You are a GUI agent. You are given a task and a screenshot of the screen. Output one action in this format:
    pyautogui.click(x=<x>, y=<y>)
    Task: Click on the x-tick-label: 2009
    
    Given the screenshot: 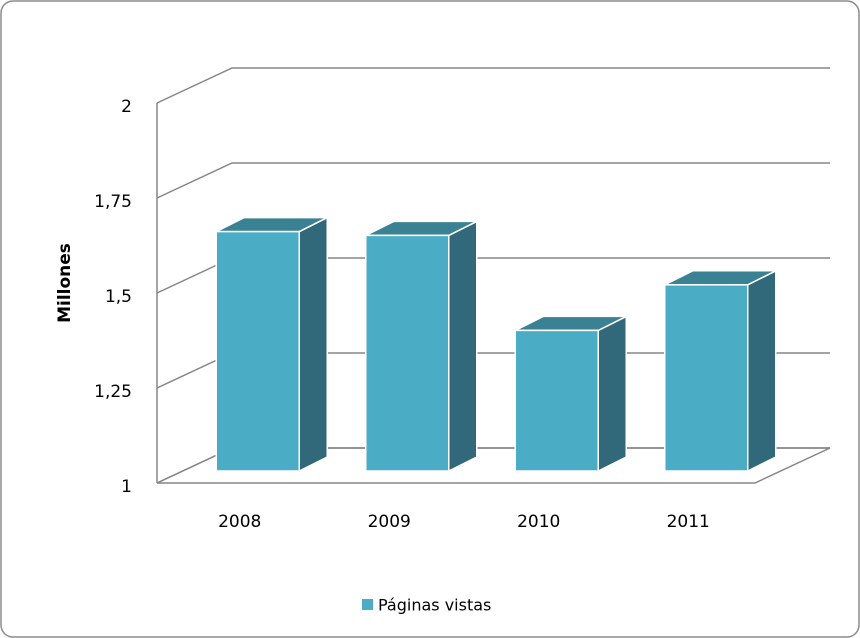 What is the action you would take?
    pyautogui.click(x=389, y=522)
    